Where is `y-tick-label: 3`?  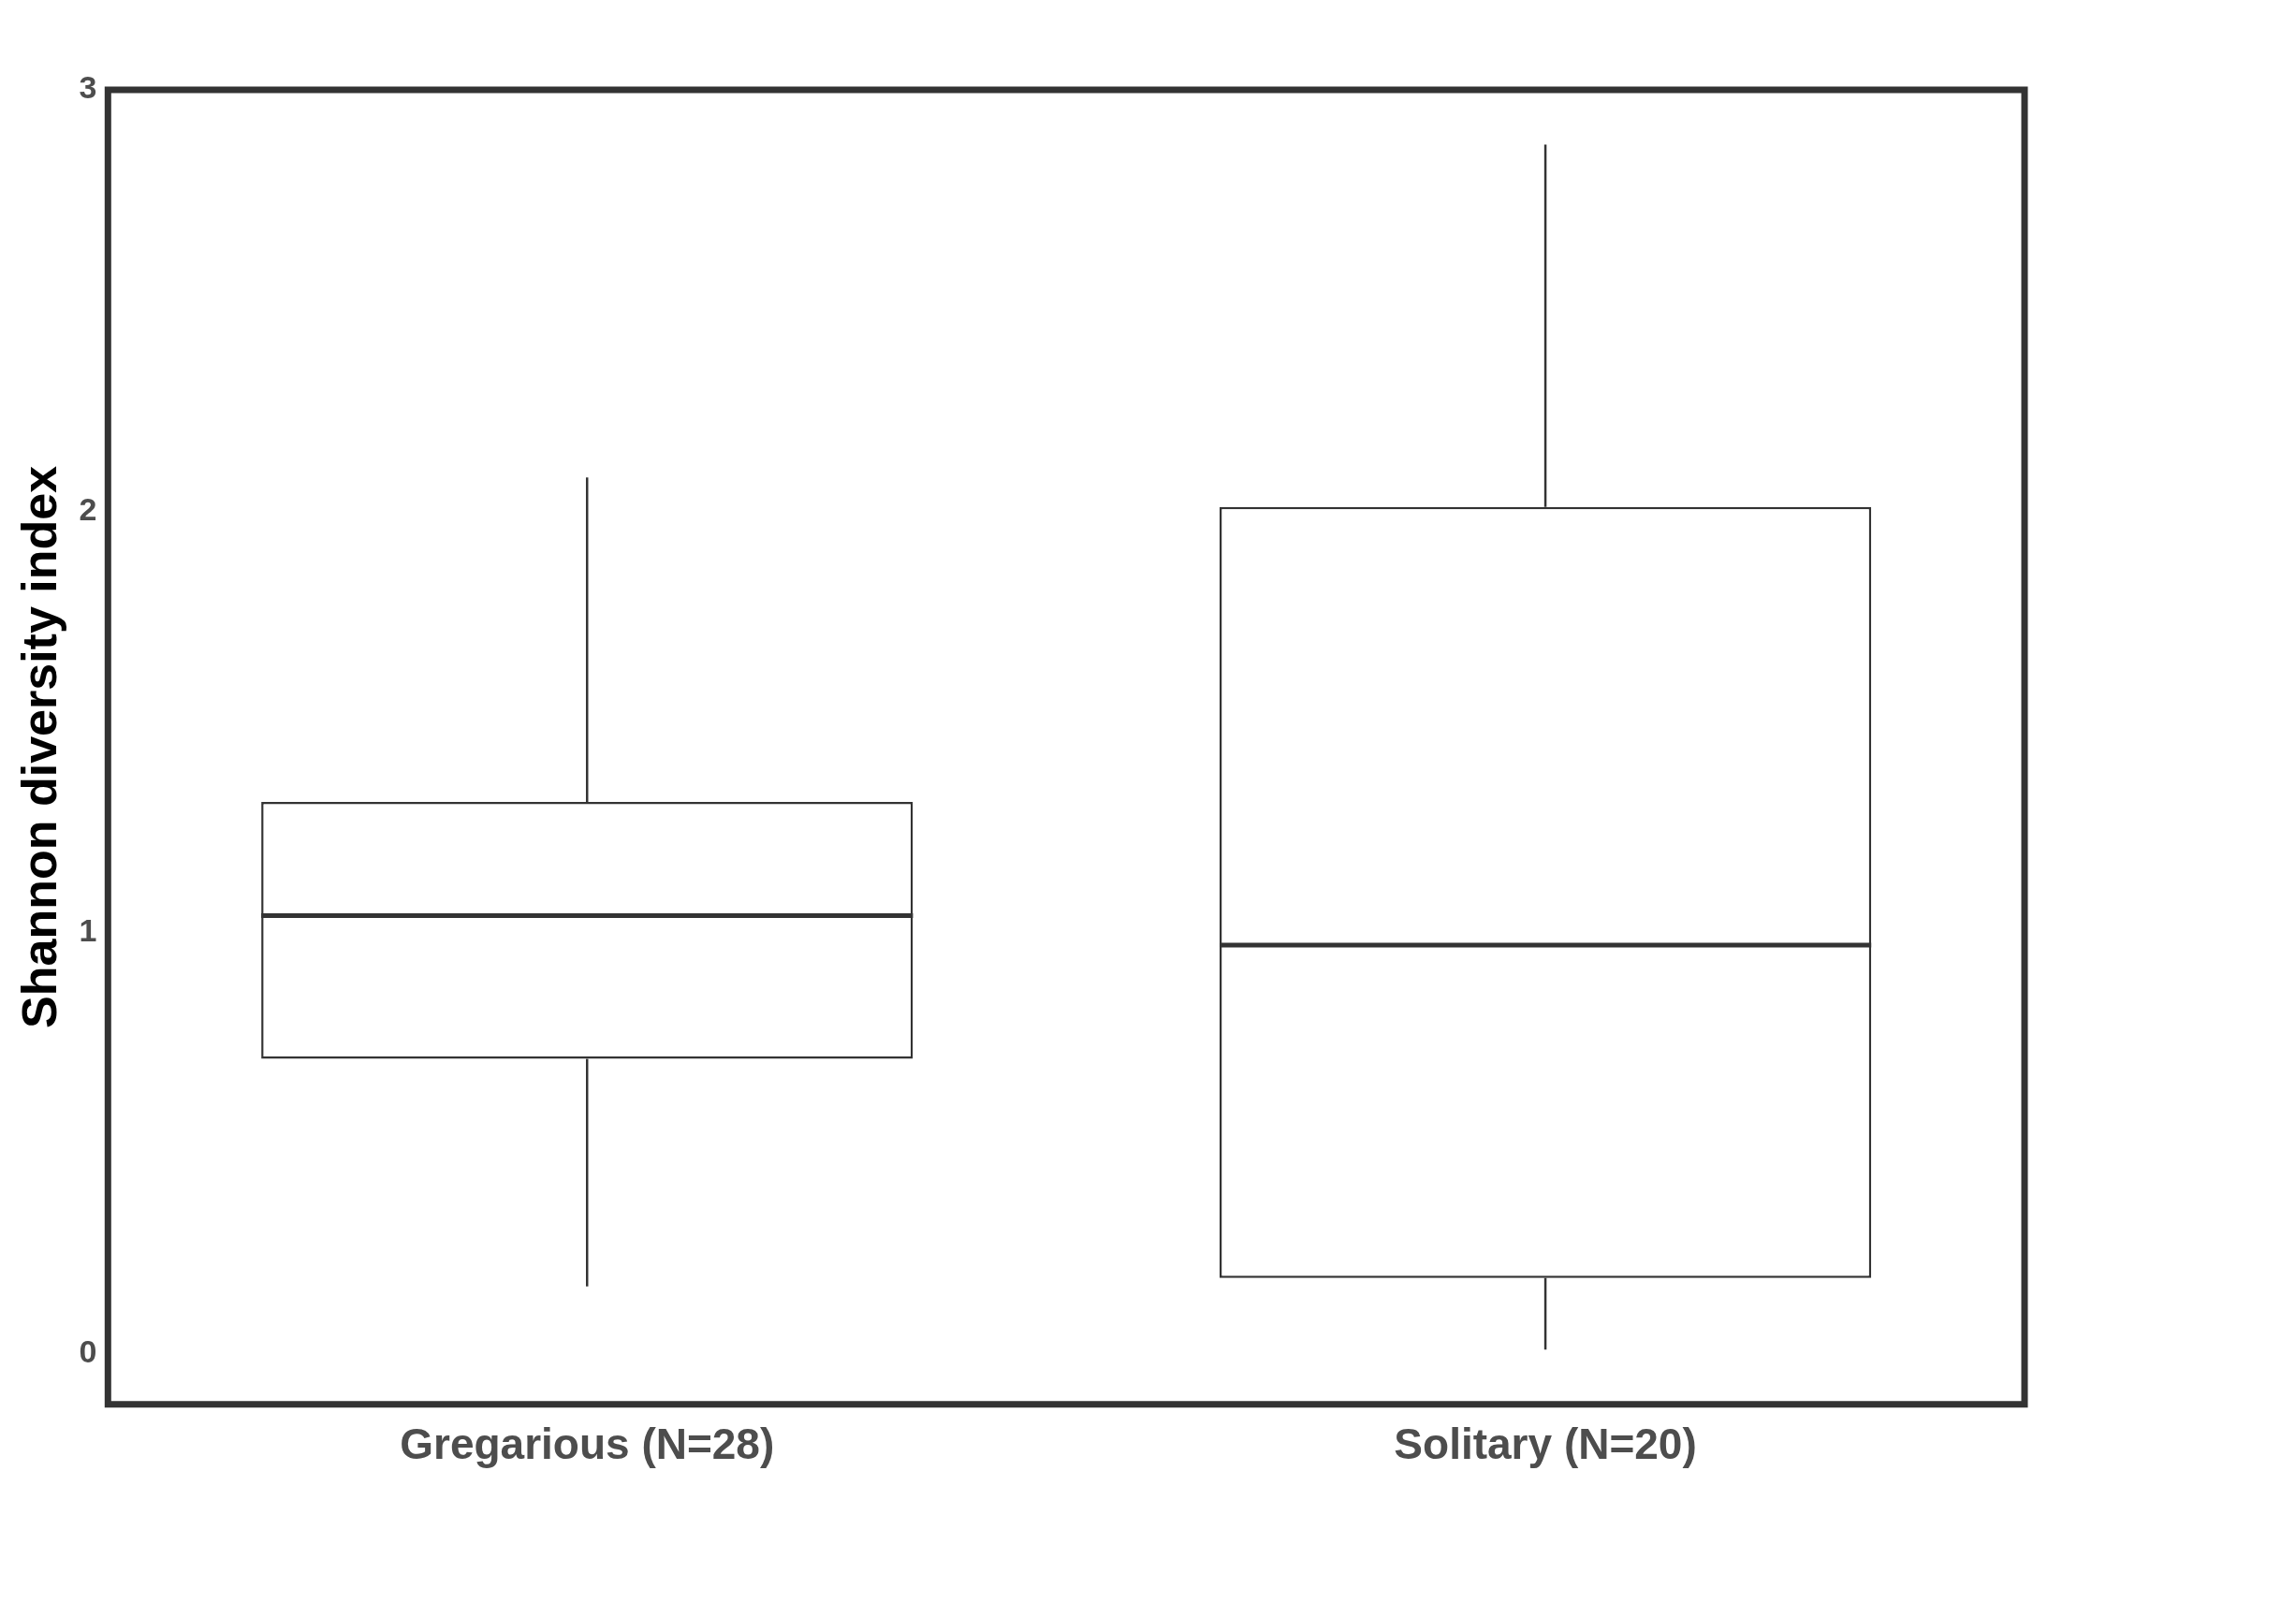 y-tick-label: 3 is located at coordinates (88, 87).